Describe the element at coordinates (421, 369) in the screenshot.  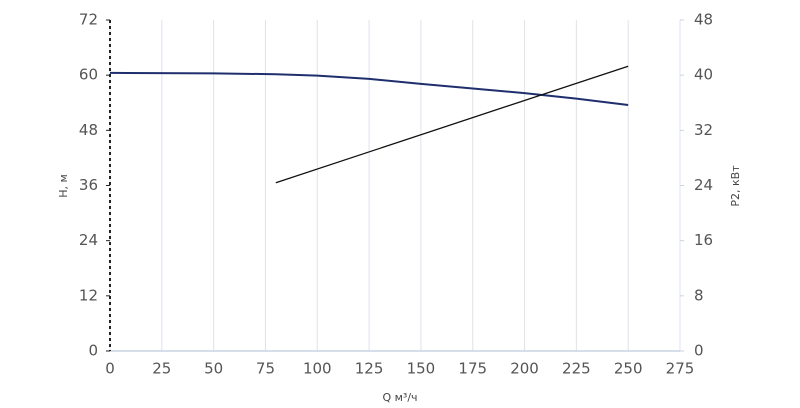
I see `x-tick-label: 150` at that location.